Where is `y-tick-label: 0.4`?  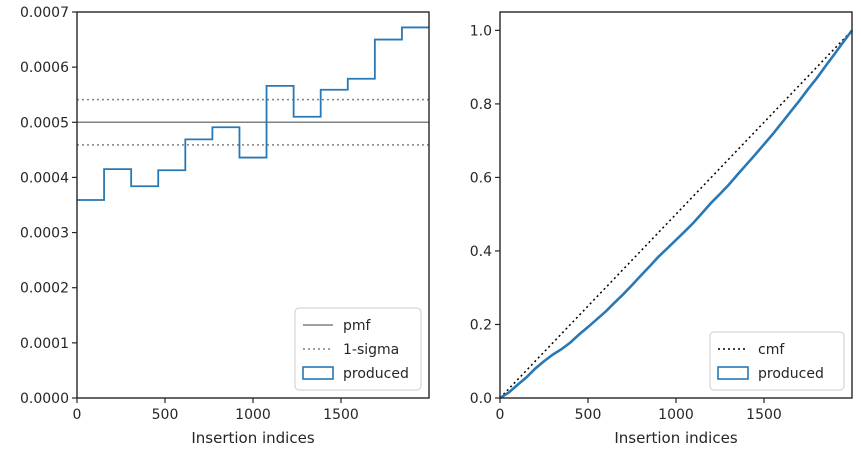 y-tick-label: 0.4 is located at coordinates (481, 252).